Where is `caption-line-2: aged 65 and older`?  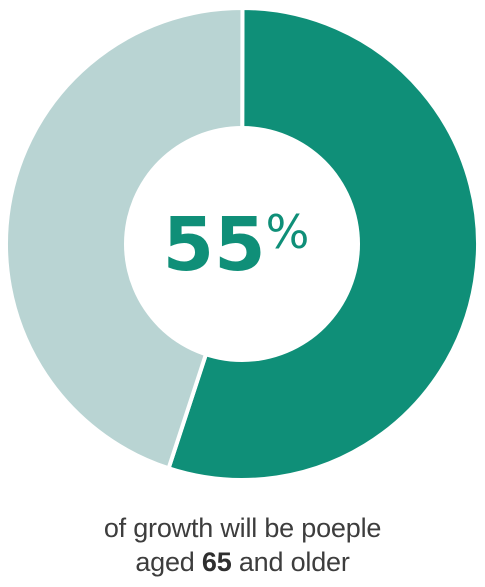
caption-line-2: aged 65 and older is located at coordinates (242, 562).